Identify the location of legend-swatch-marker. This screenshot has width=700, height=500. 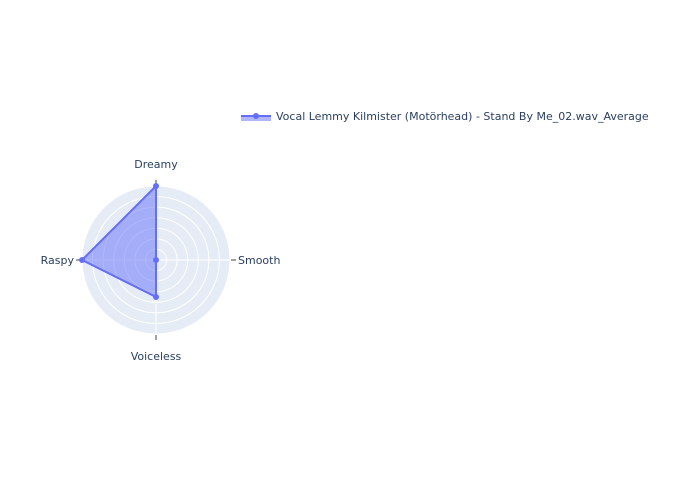
(256, 116).